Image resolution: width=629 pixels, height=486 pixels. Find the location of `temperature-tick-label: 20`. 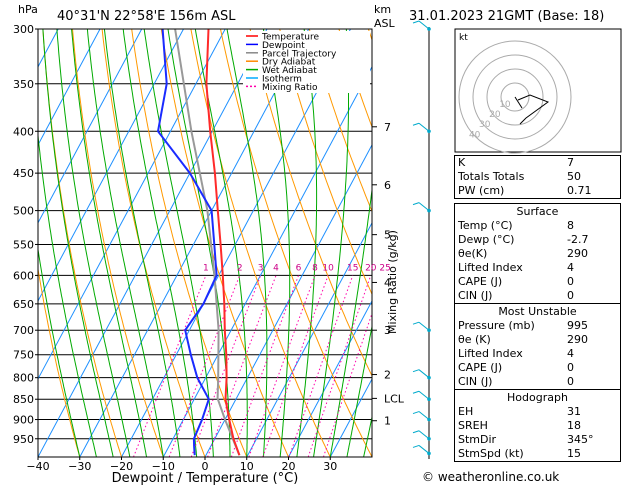

temperature-tick-label: 20 is located at coordinates (289, 466).